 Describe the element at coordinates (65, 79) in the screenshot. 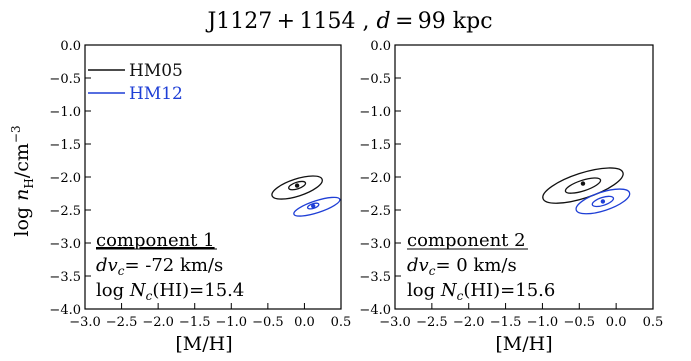

I see `left-y-tick-label: −0.5` at that location.